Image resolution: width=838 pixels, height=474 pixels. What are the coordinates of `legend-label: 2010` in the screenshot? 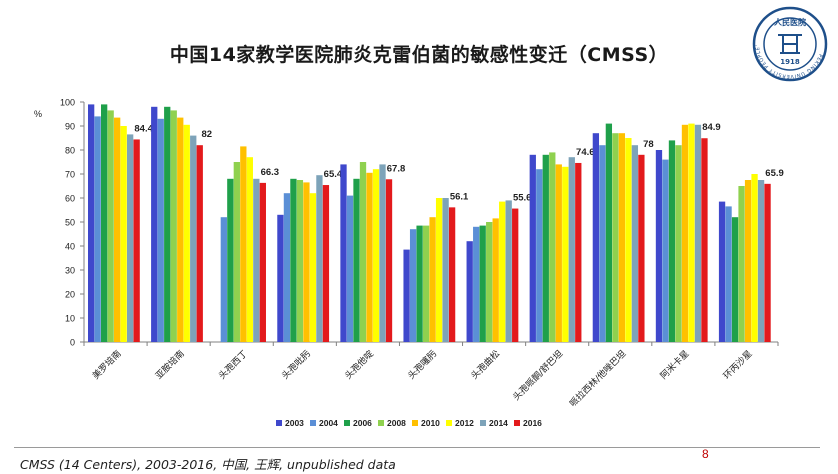 It's located at (430, 423).